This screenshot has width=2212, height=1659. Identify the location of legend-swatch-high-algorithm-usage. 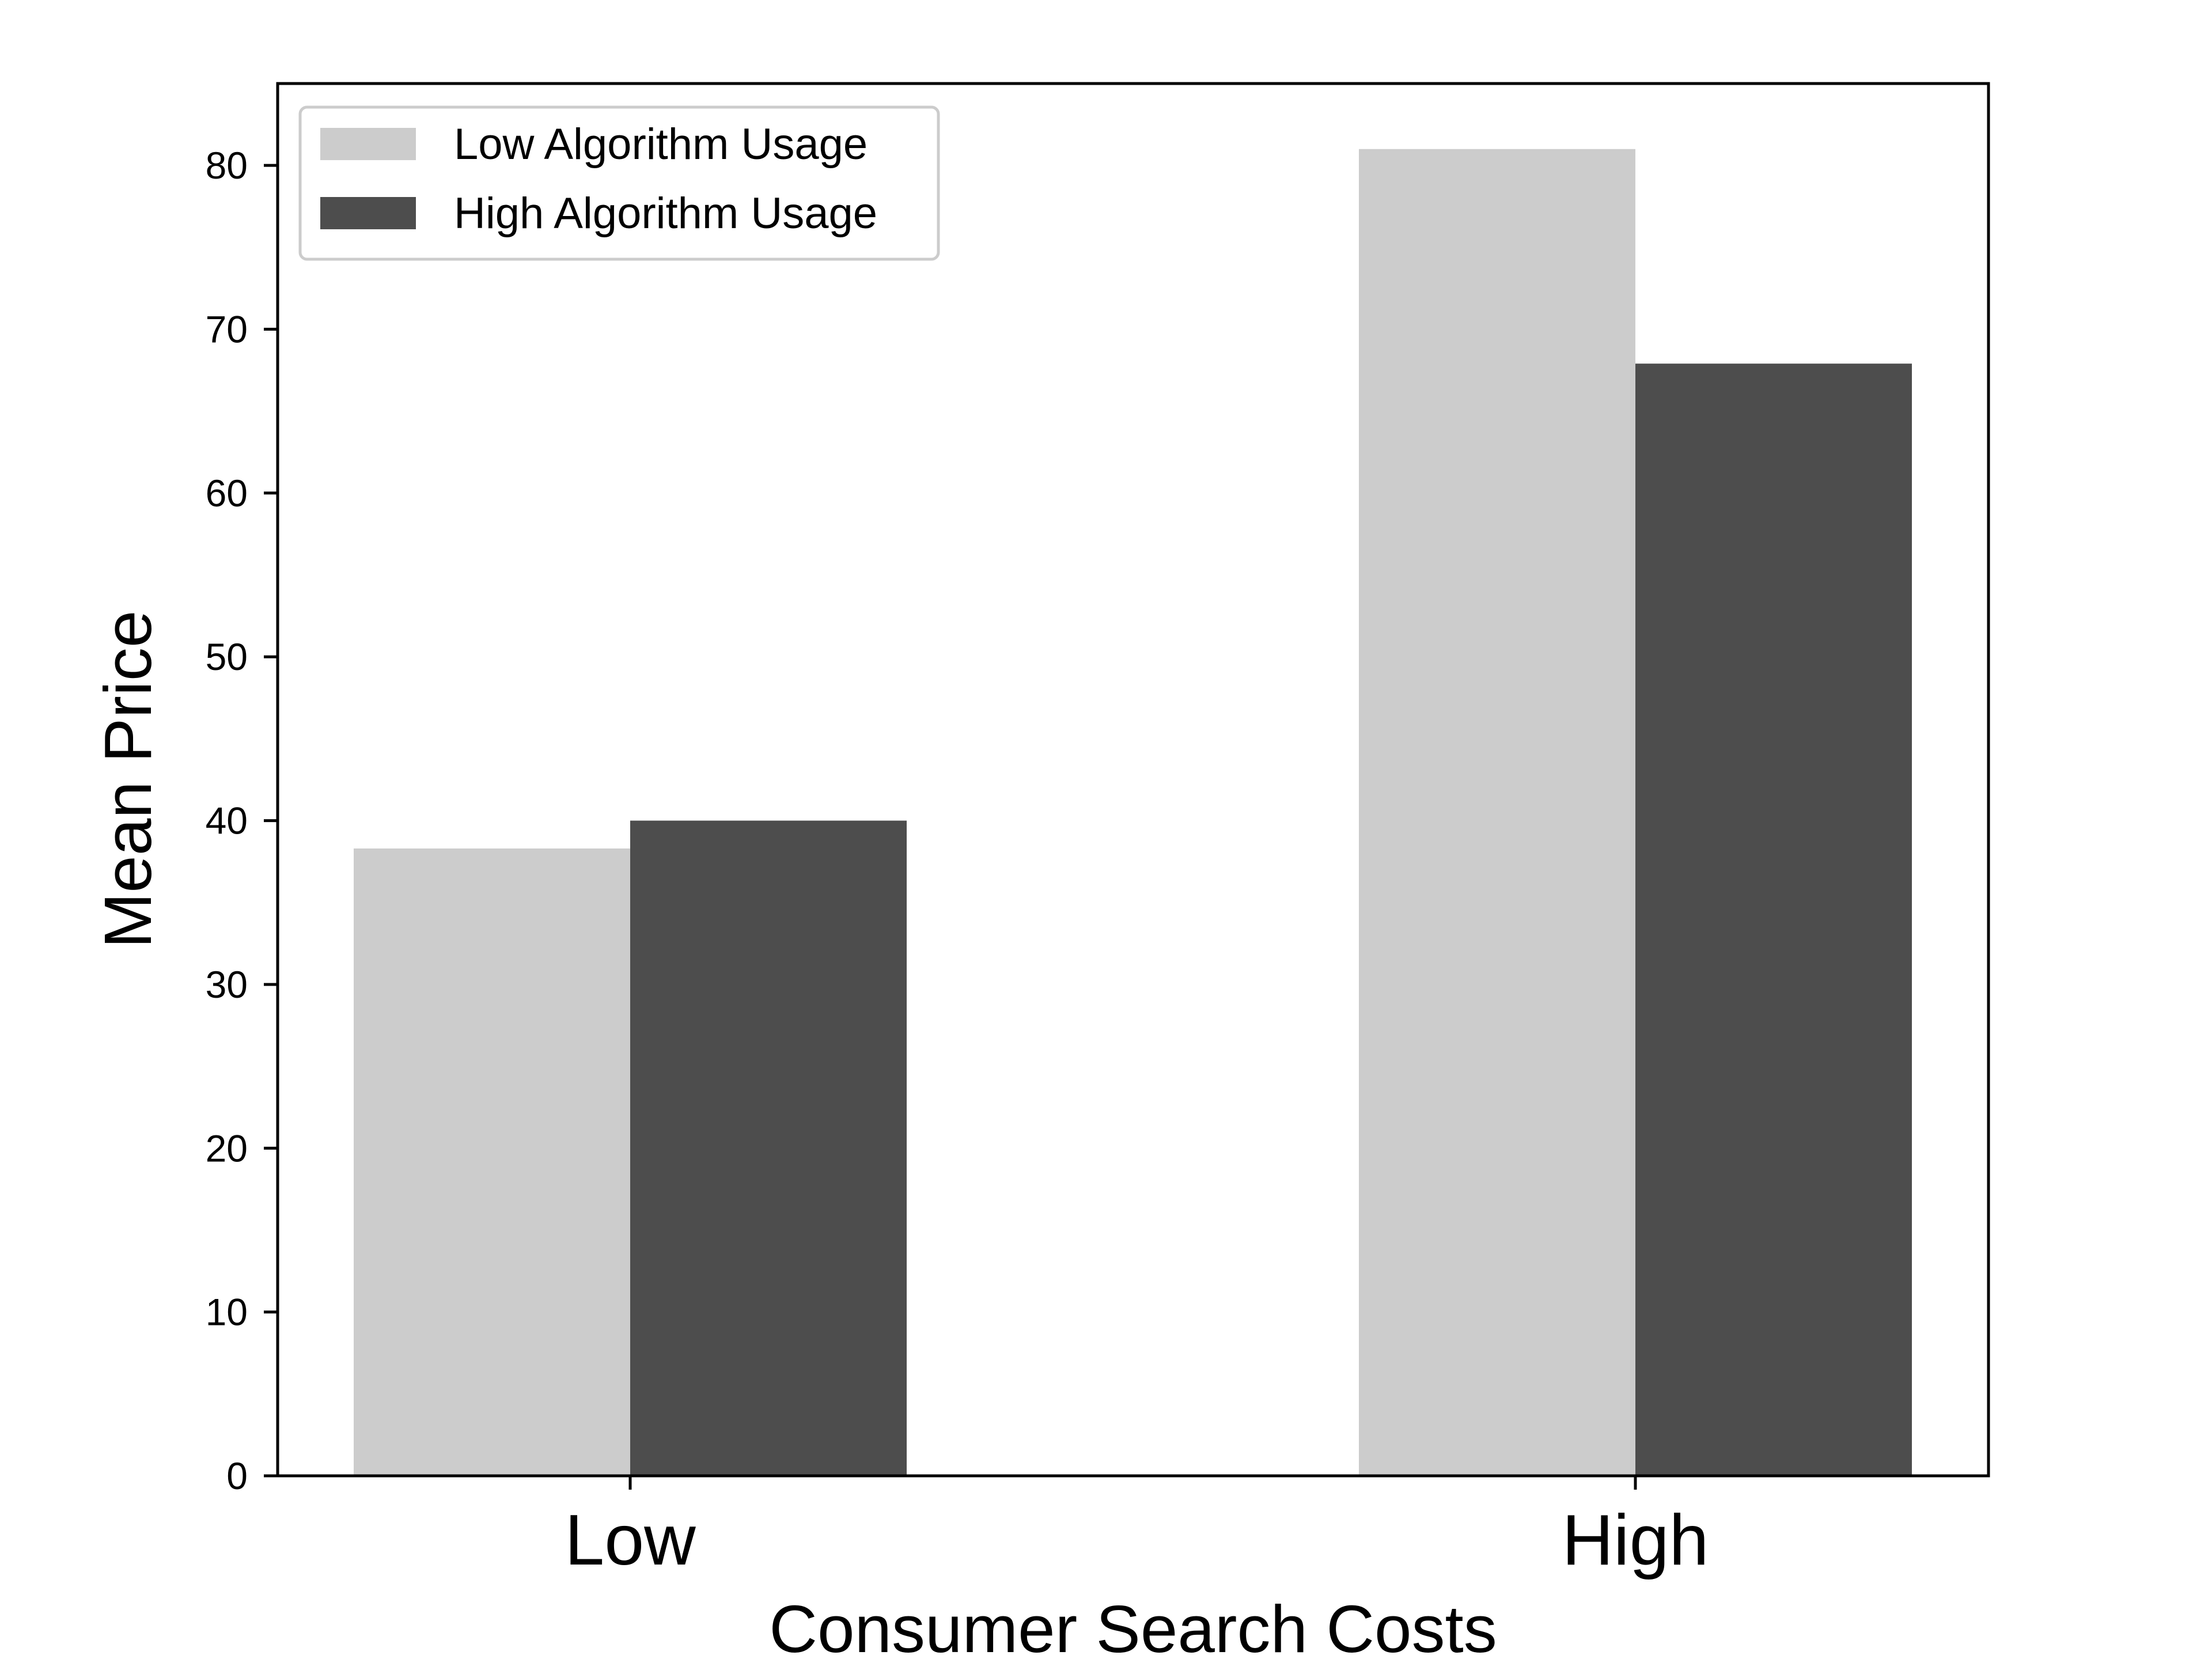
(368, 213).